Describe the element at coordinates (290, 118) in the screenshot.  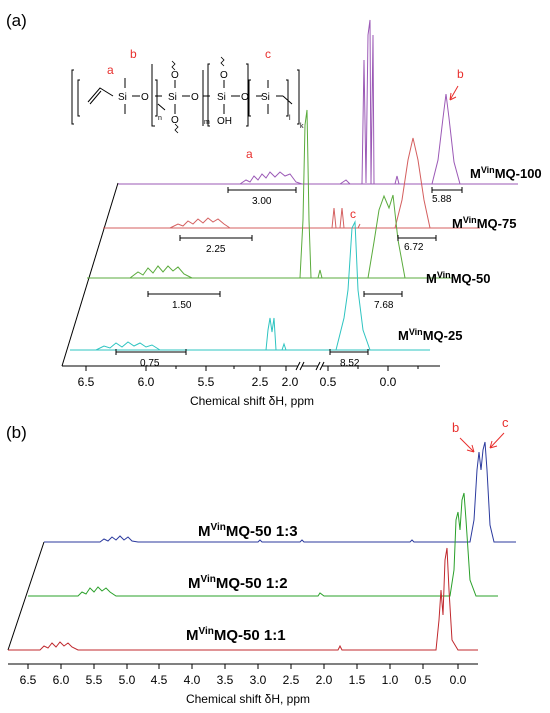
I see `subscript-l: l` at that location.